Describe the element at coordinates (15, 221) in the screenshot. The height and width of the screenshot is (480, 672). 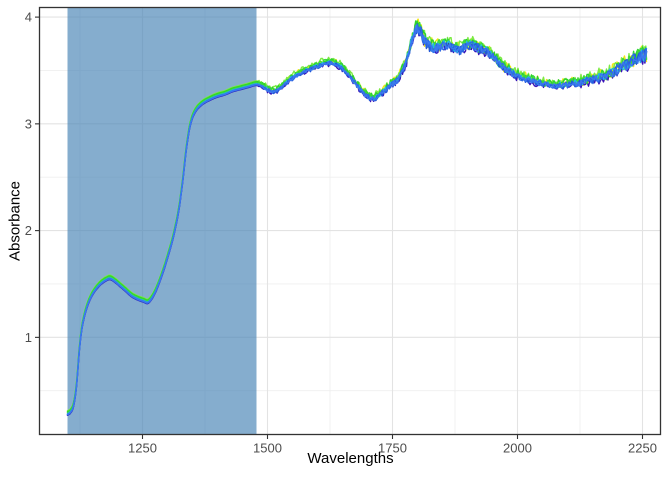
I see `y-axis-title: Absorbance` at that location.